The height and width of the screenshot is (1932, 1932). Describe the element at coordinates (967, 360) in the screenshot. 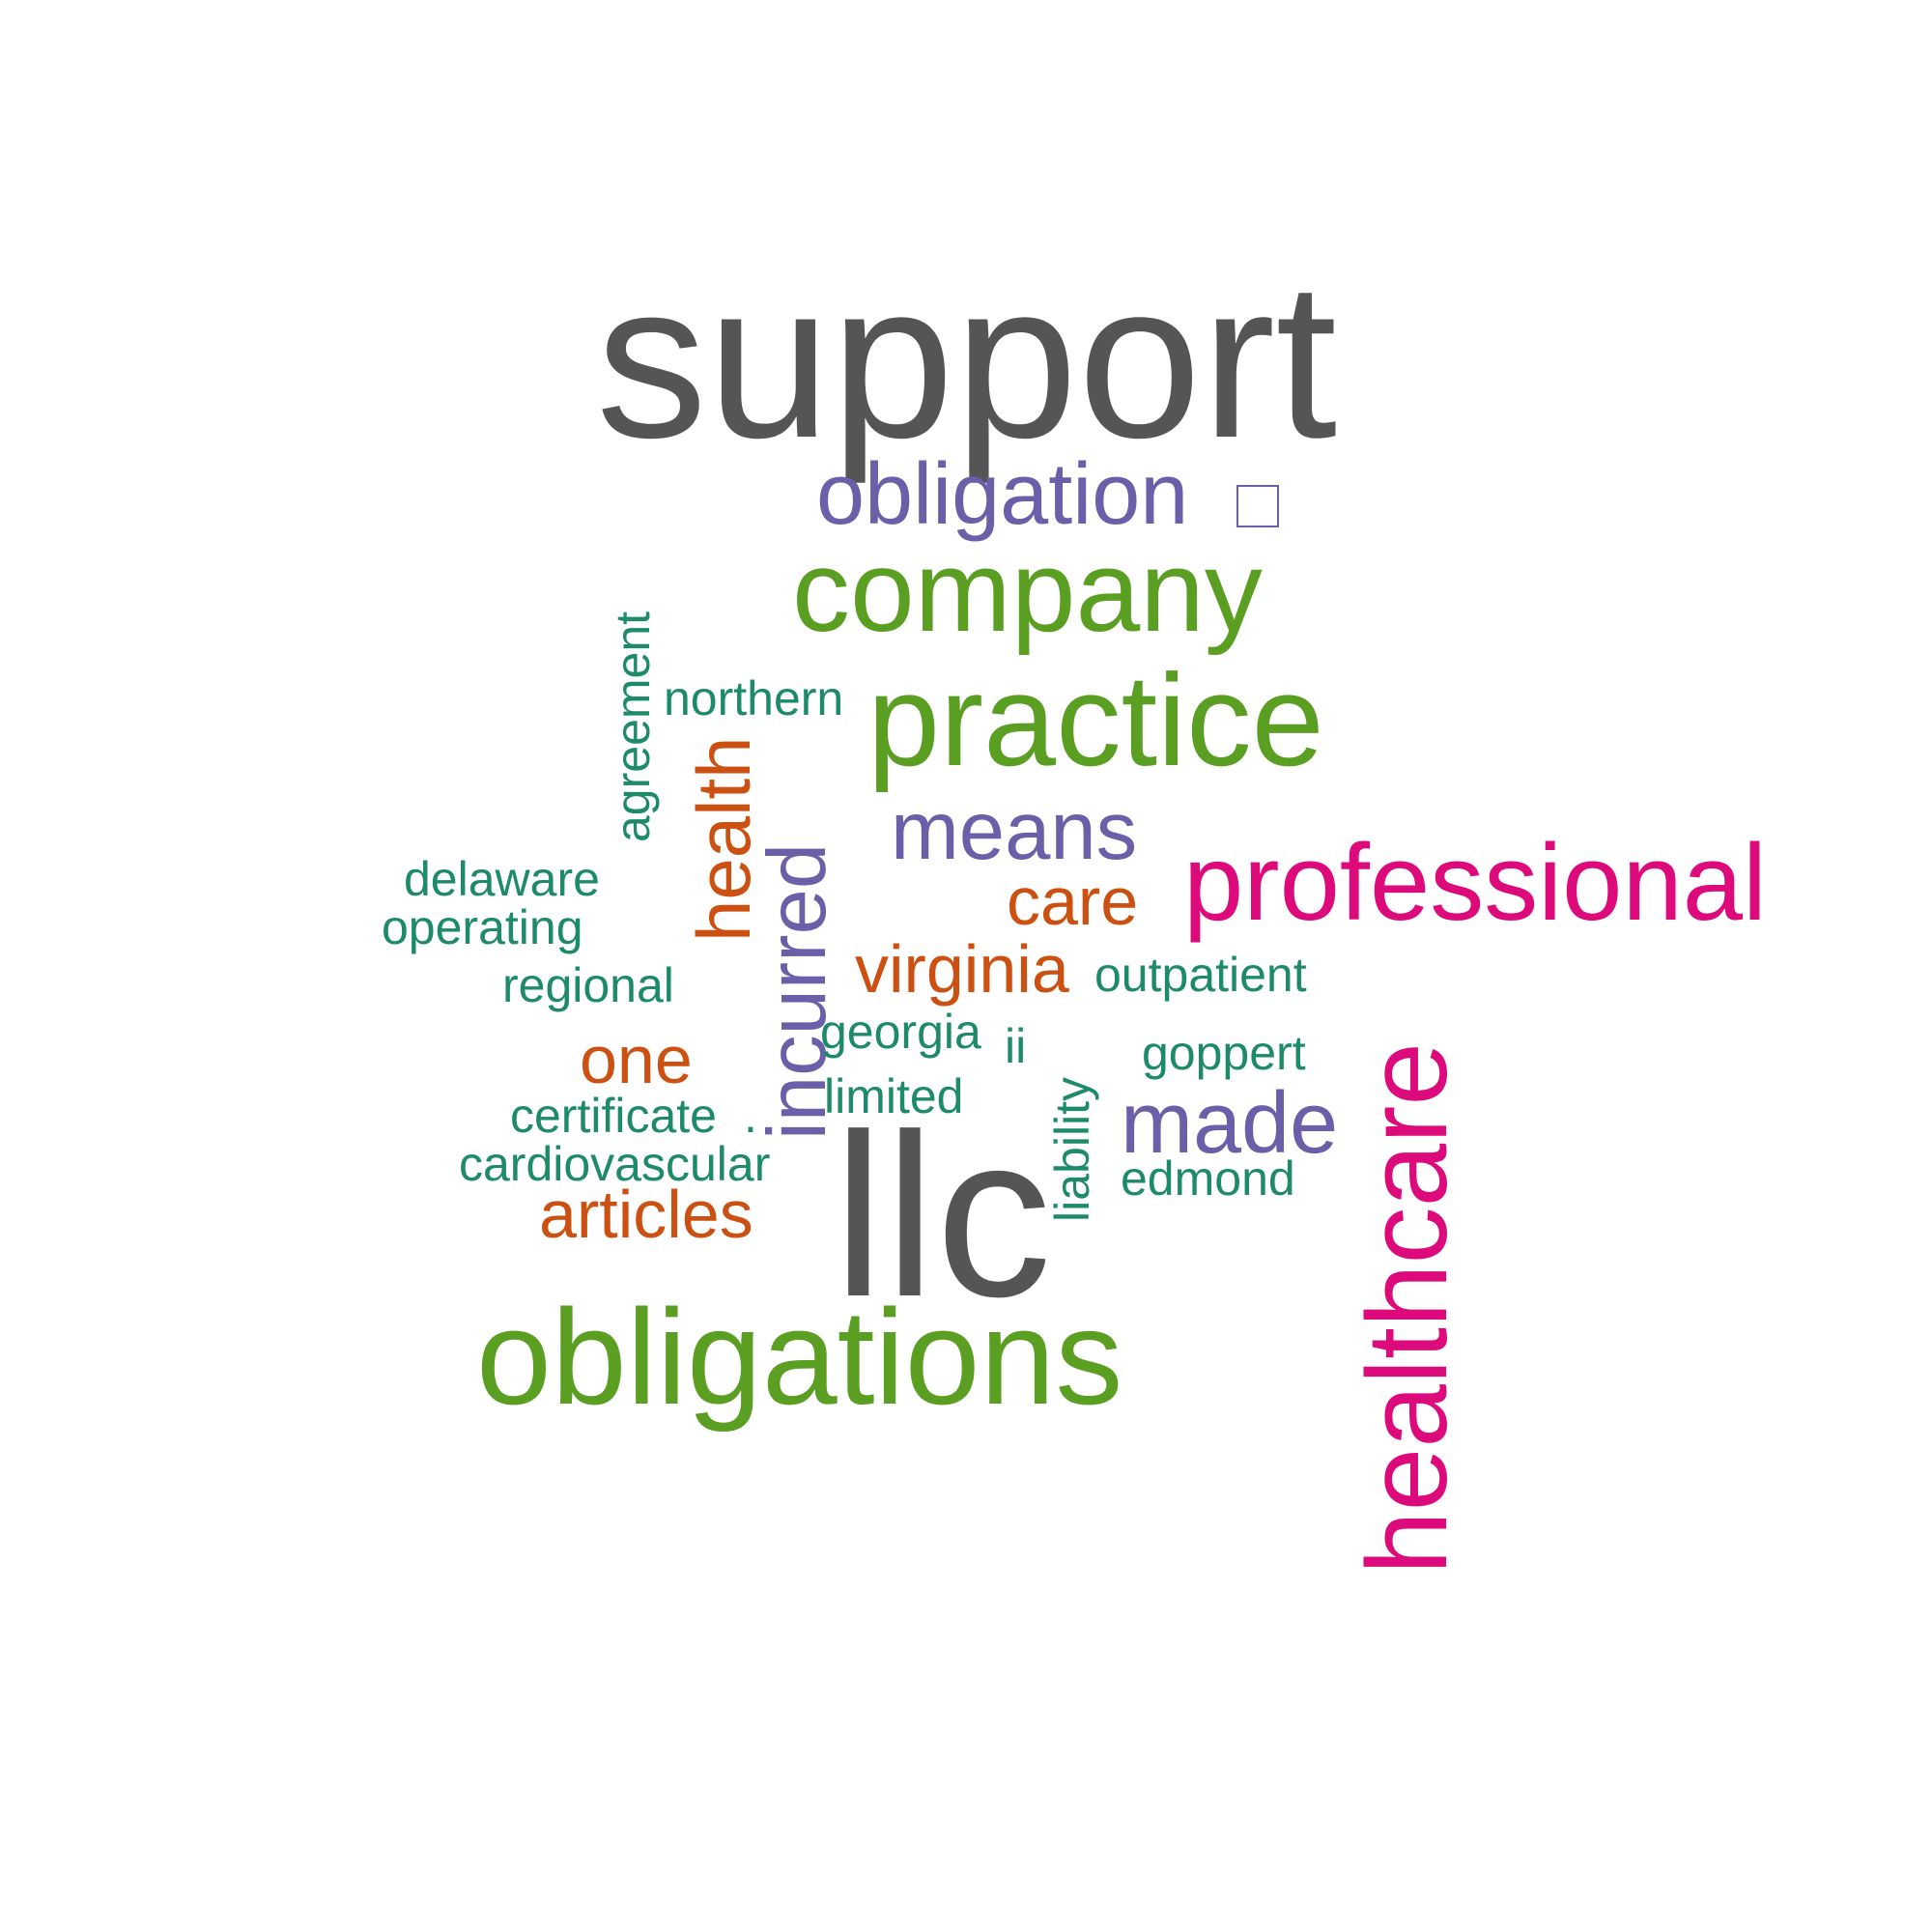

I see `word-support: support` at that location.